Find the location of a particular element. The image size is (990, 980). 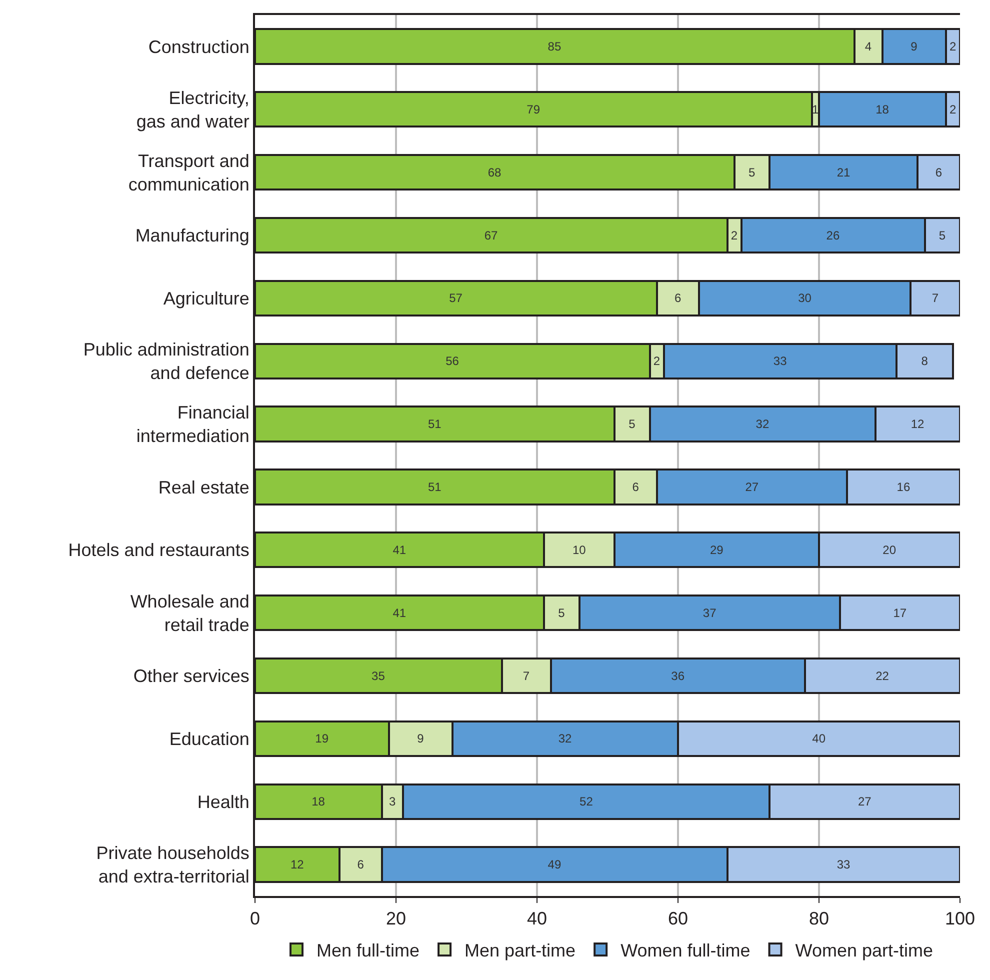

data-label: 3 is located at coordinates (392, 801).